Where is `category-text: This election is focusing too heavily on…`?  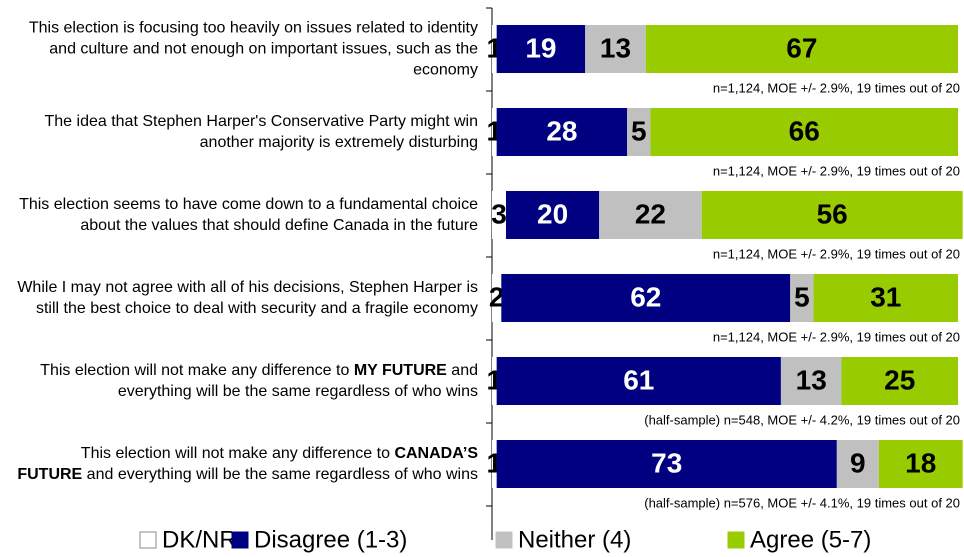 category-text: This election is focusing too heavily on… is located at coordinates (253, 49).